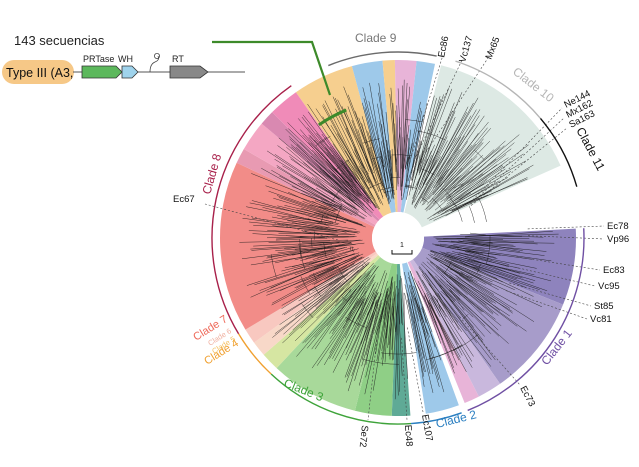 The height and width of the screenshot is (467, 639). I want to click on wh-label: WH, so click(125, 59).